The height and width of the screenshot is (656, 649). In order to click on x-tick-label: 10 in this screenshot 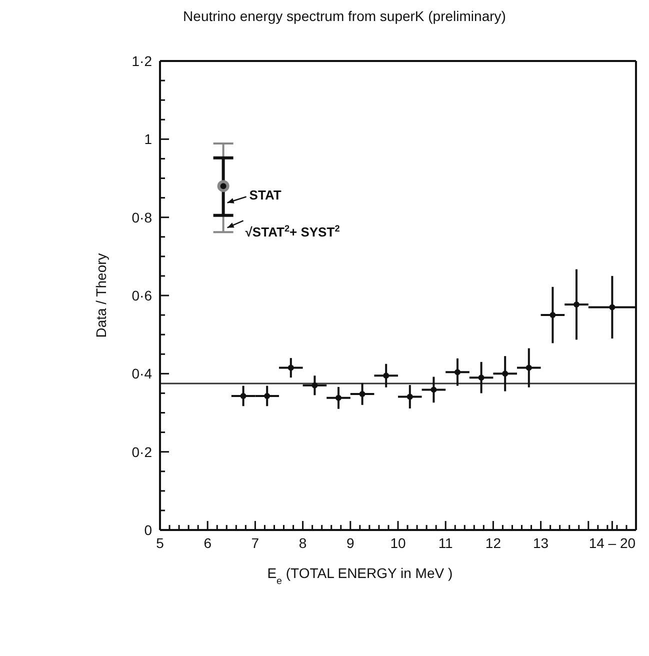, I will do `click(398, 543)`.